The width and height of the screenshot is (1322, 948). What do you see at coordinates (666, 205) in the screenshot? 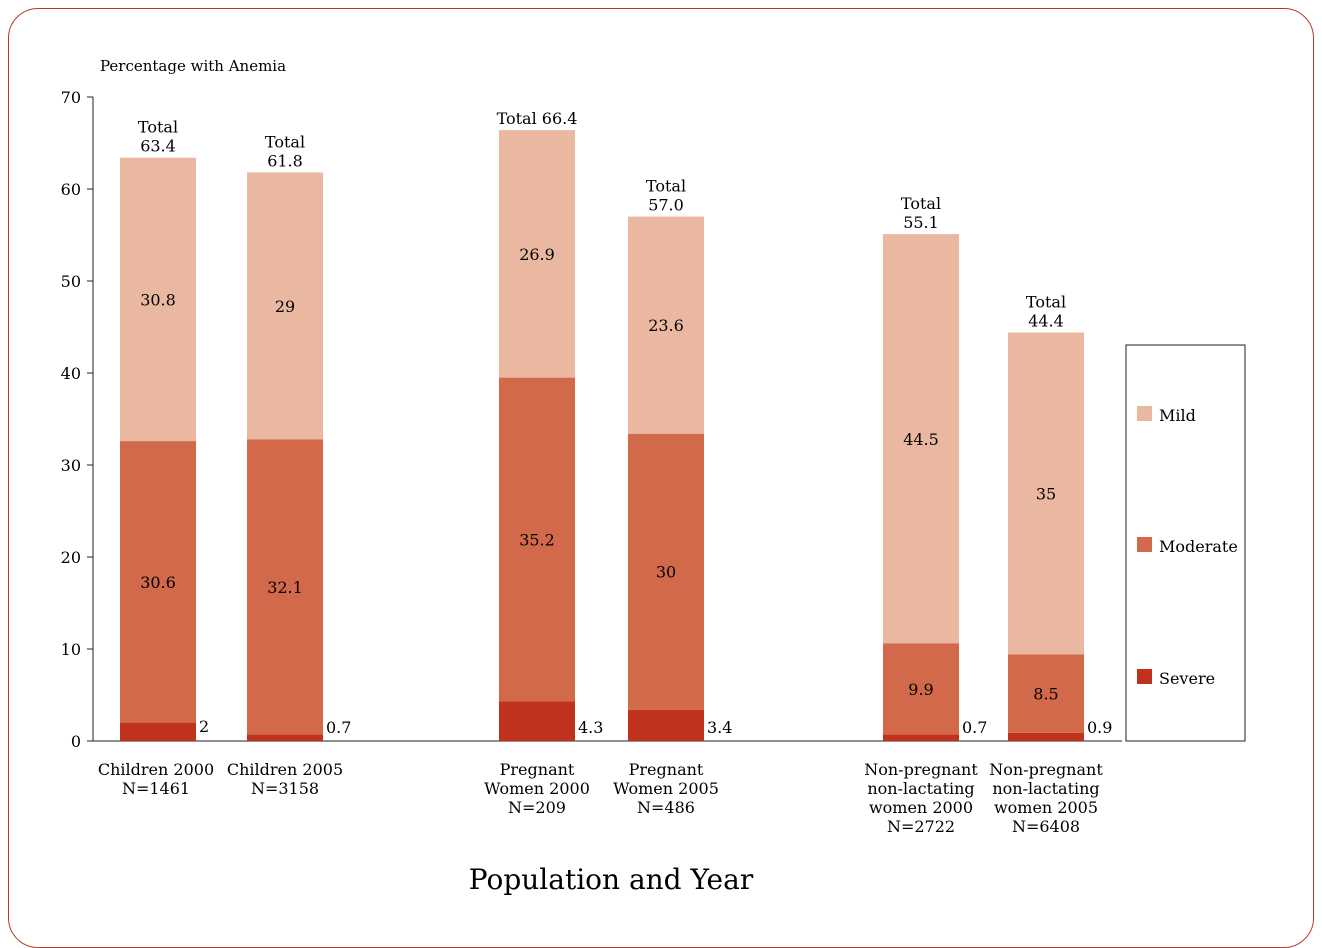
I see `total-label: 57.0` at bounding box center [666, 205].